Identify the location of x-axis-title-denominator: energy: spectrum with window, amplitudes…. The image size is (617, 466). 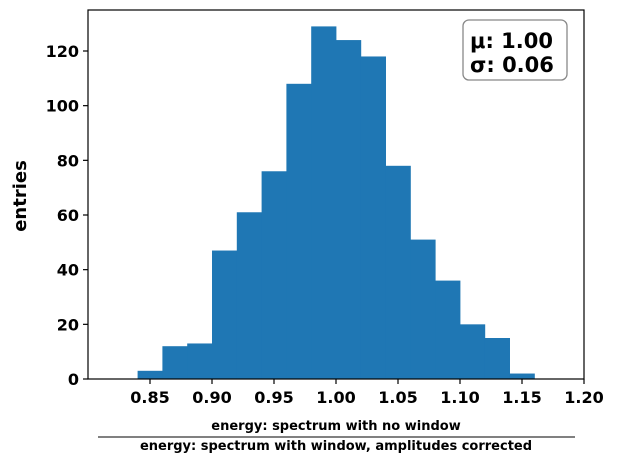
(336, 446).